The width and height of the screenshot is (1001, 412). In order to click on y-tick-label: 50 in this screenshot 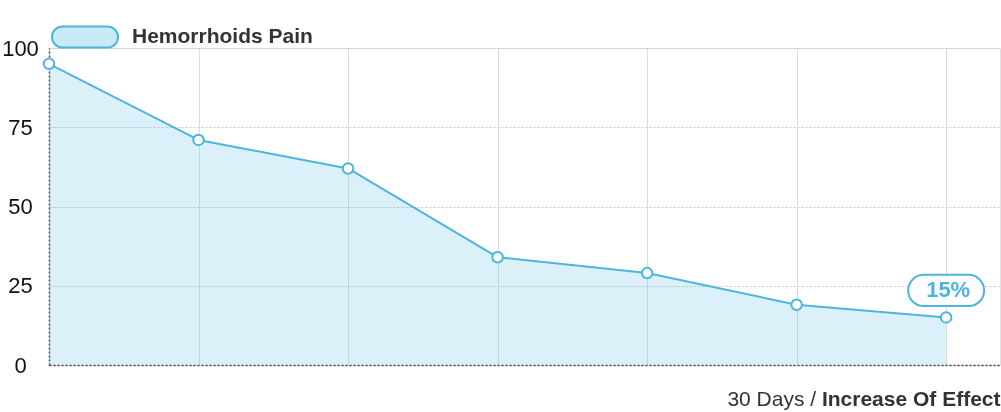, I will do `click(20, 206)`.